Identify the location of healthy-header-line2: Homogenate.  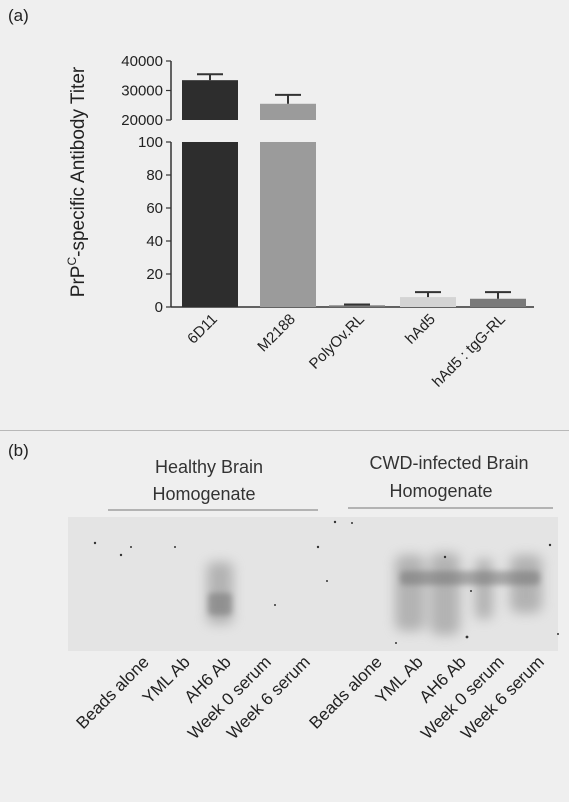
(203, 494).